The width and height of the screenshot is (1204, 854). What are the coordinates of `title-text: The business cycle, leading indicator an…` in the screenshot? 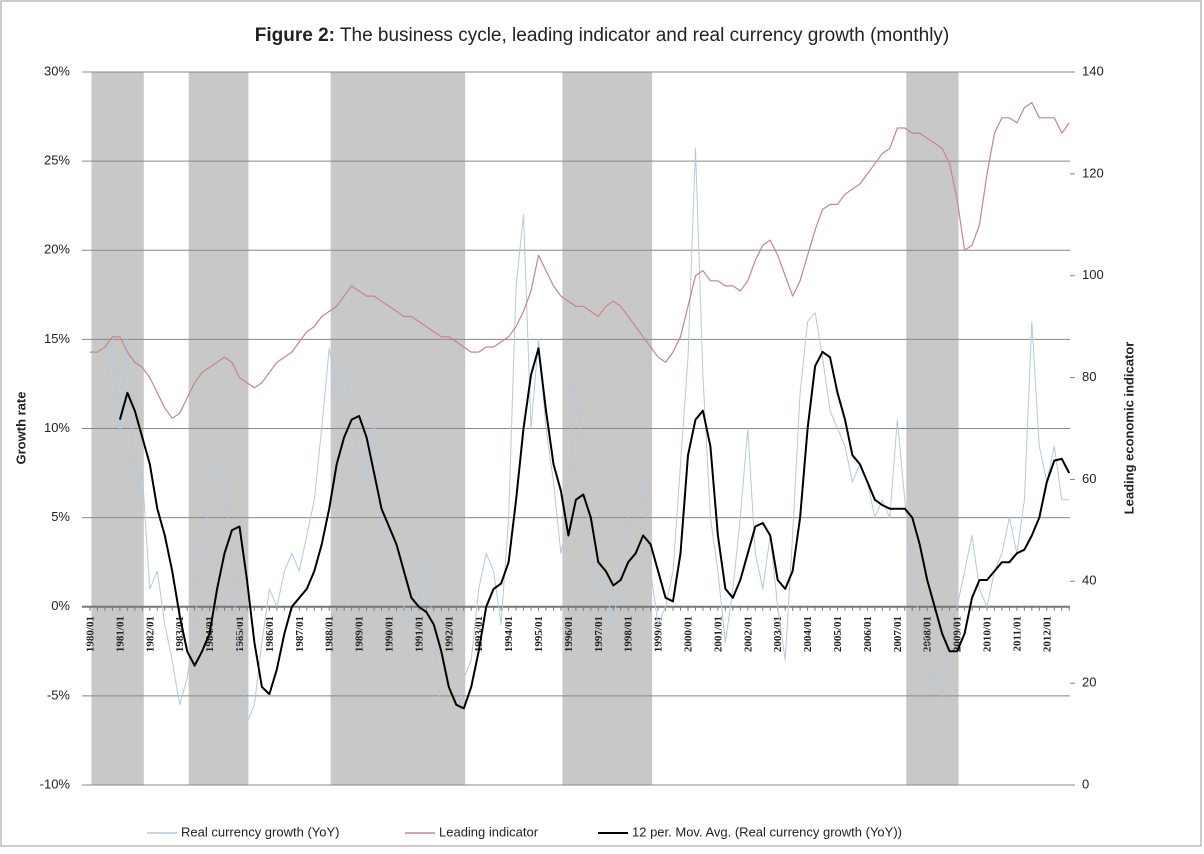 It's located at (644, 35).